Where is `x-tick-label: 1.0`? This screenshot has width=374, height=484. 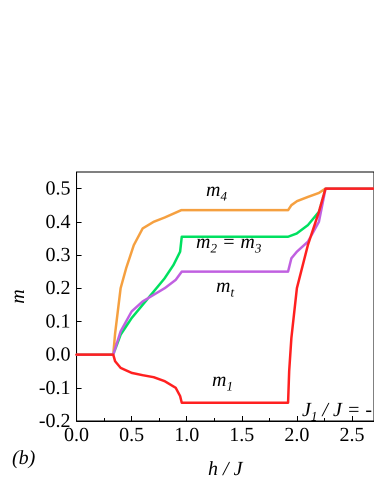
x-tick-label: 1.0 is located at coordinates (187, 435).